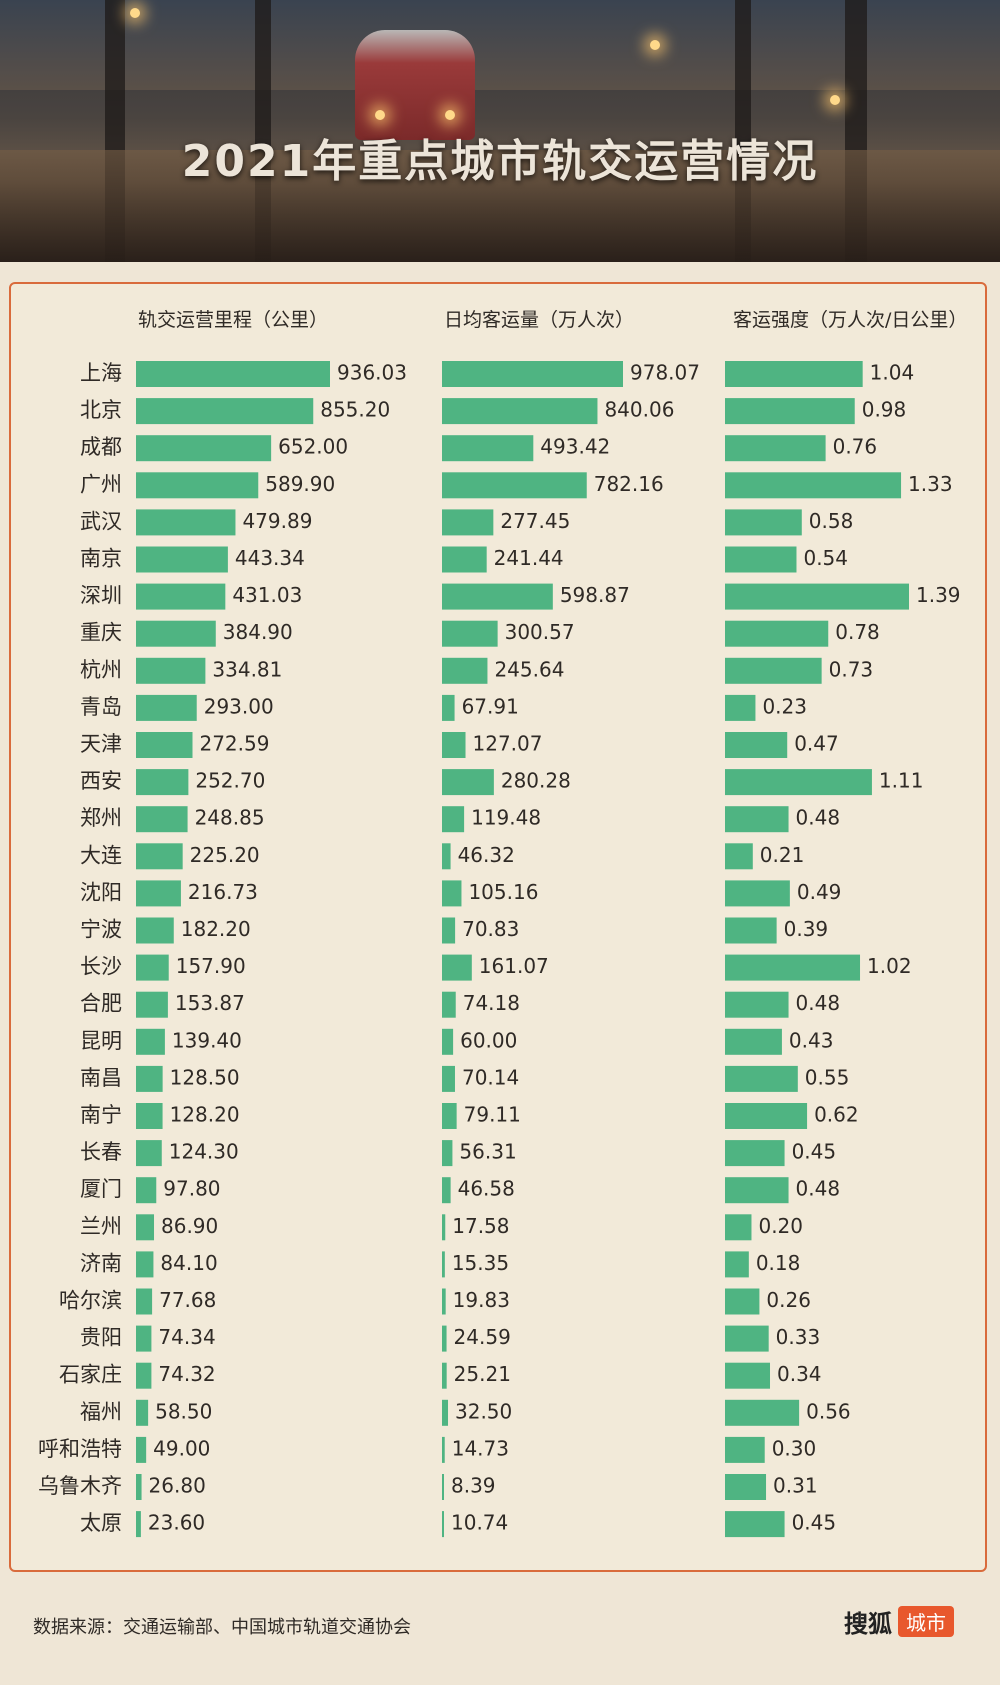 The height and width of the screenshot is (1685, 1000). What do you see at coordinates (536, 781) in the screenshot?
I see `value-label: 280.28` at bounding box center [536, 781].